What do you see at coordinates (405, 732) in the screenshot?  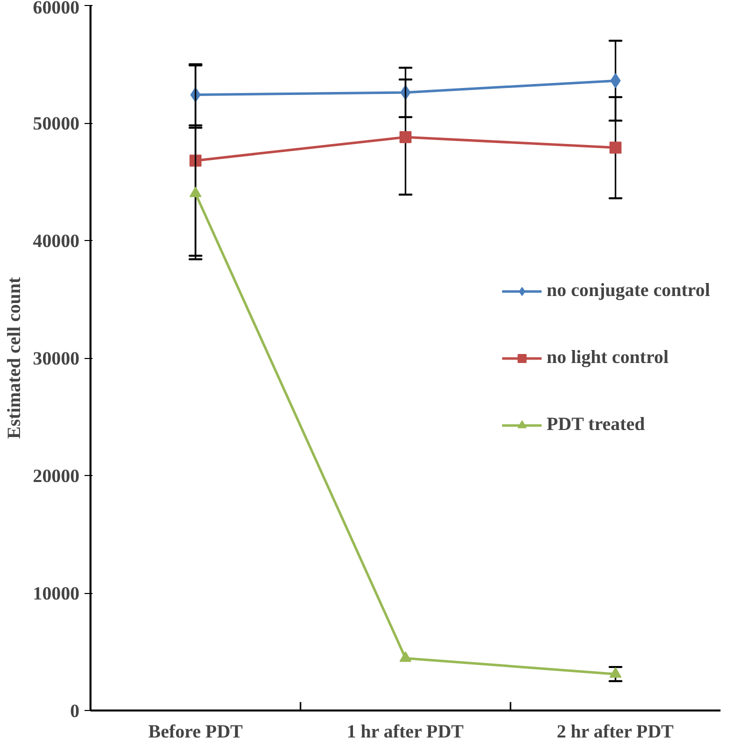 I see `x-tick-label: 1 hr after PDT` at bounding box center [405, 732].